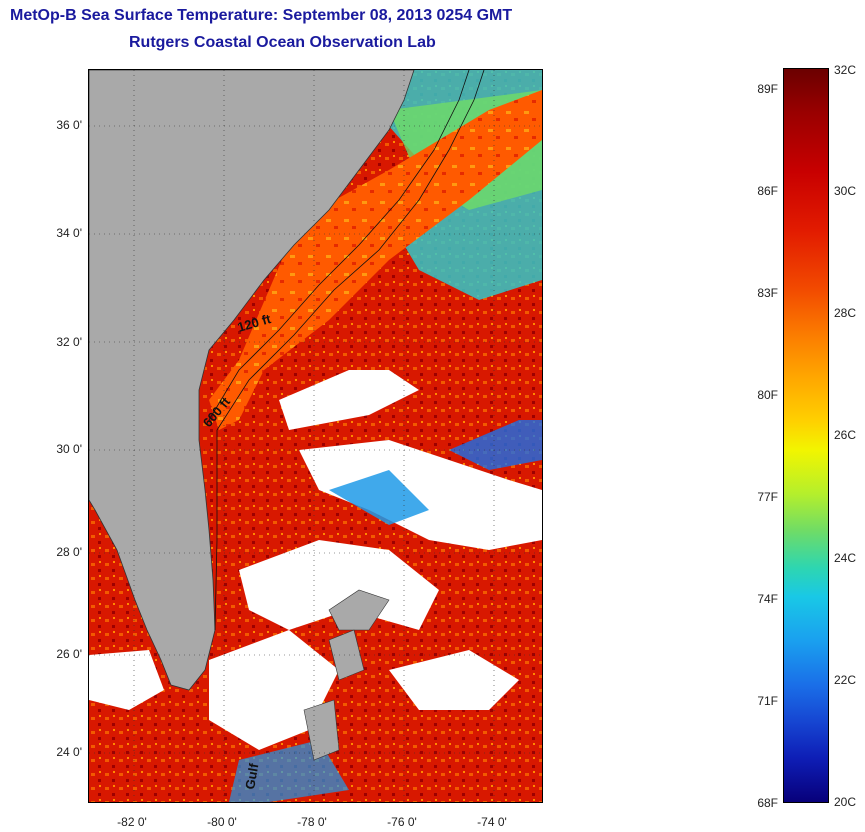  What do you see at coordinates (216, 530) in the screenshot?
I see `contour-florida-shelf` at bounding box center [216, 530].